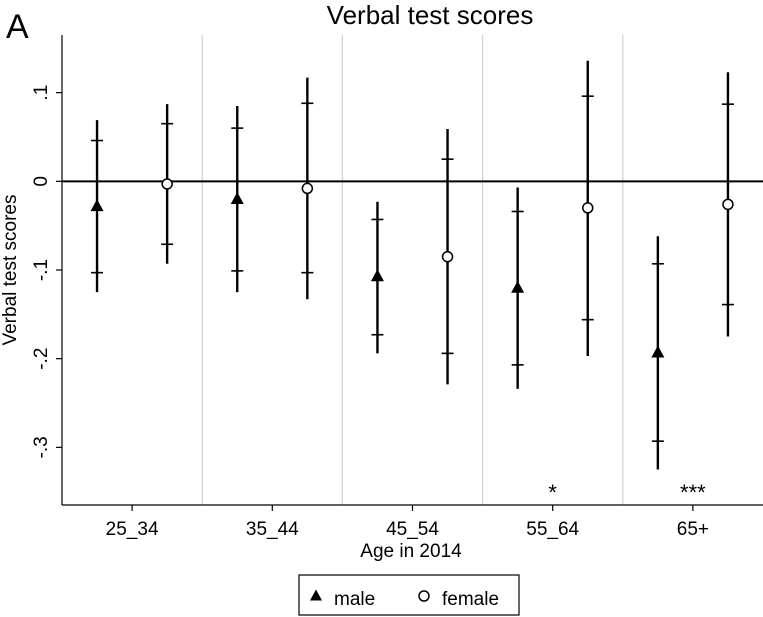 Image resolution: width=763 pixels, height=617 pixels. I want to click on x-tick-label: 65+, so click(693, 529).